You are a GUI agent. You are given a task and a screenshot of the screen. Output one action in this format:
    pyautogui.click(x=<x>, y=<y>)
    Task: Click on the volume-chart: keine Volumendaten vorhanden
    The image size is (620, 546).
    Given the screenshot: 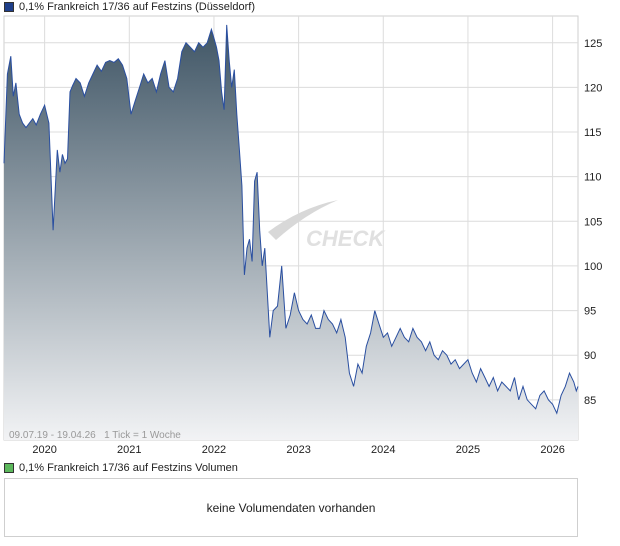 What is the action you would take?
    pyautogui.click(x=291, y=507)
    